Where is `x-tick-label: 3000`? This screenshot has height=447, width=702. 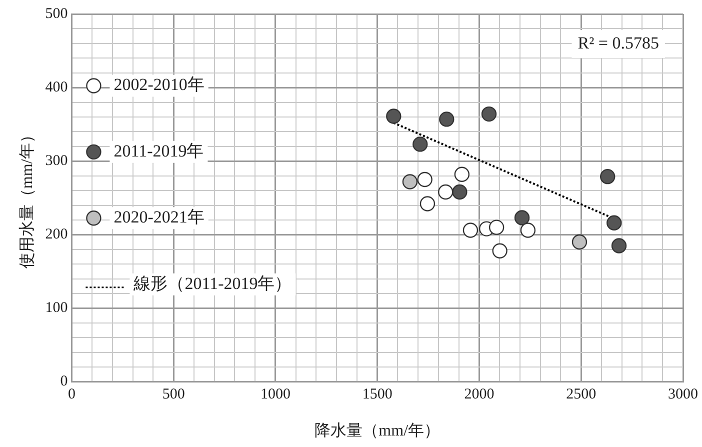
x-tick-label: 3000 is located at coordinates (683, 394).